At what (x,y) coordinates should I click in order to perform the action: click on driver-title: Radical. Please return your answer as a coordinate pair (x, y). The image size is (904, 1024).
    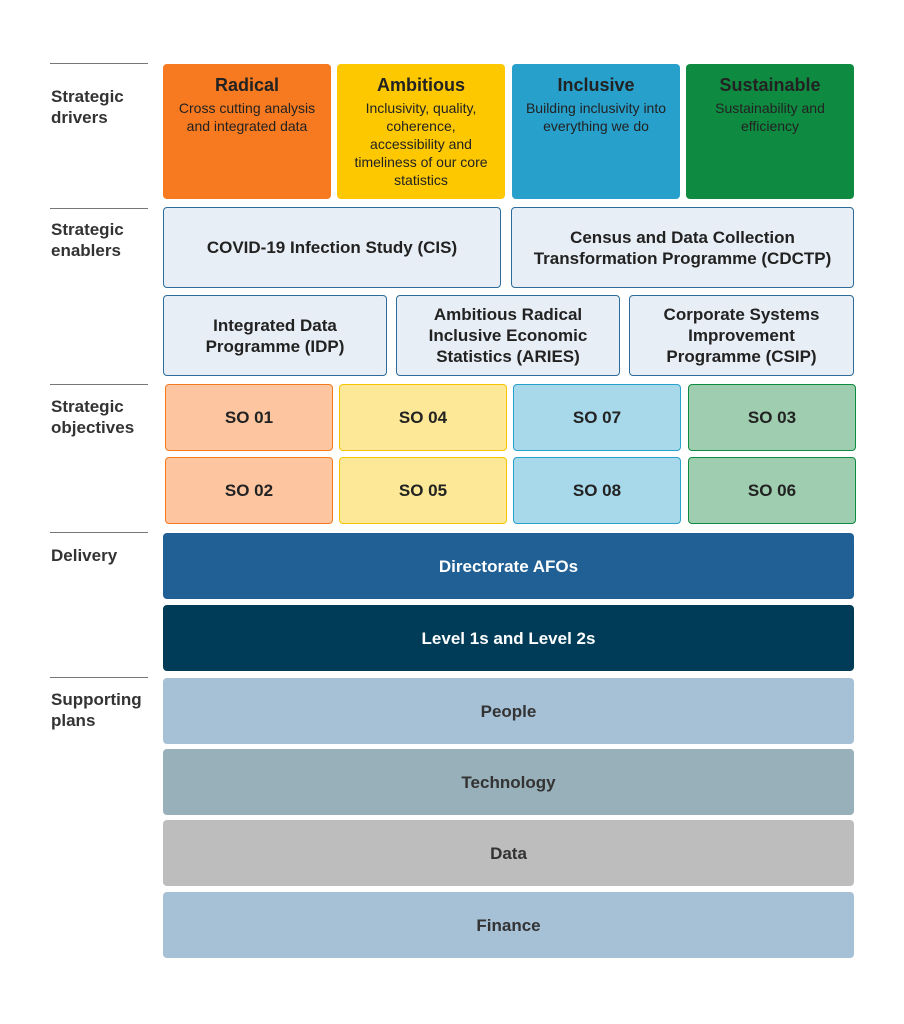
    Looking at the image, I should click on (247, 85).